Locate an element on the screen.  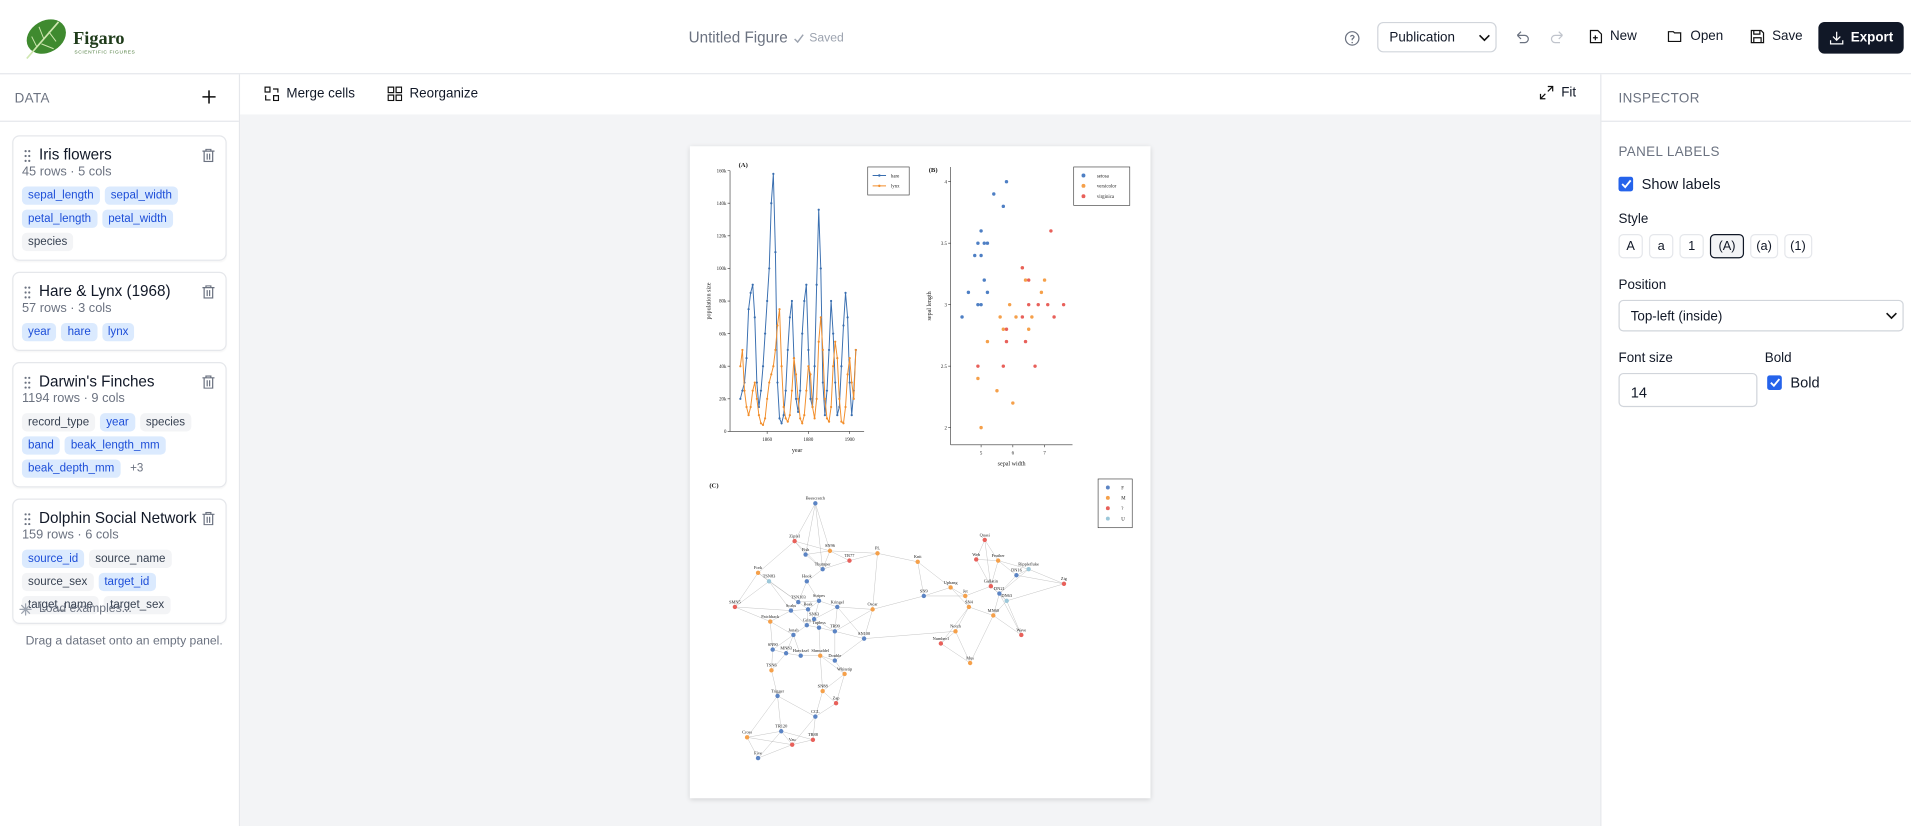
x-tick-label: 1860 is located at coordinates (767, 440).